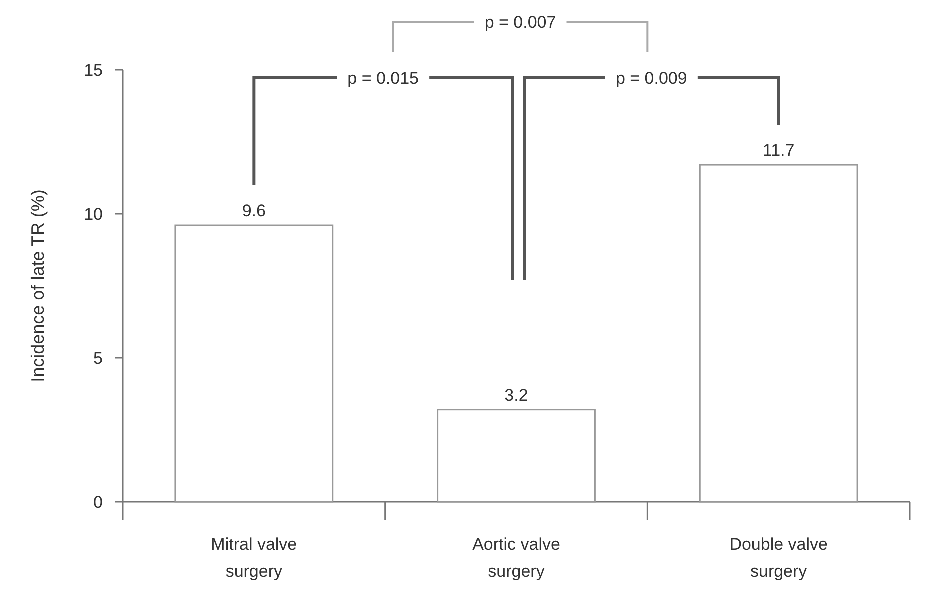  I want to click on y-tick-label: 10, so click(93, 214).